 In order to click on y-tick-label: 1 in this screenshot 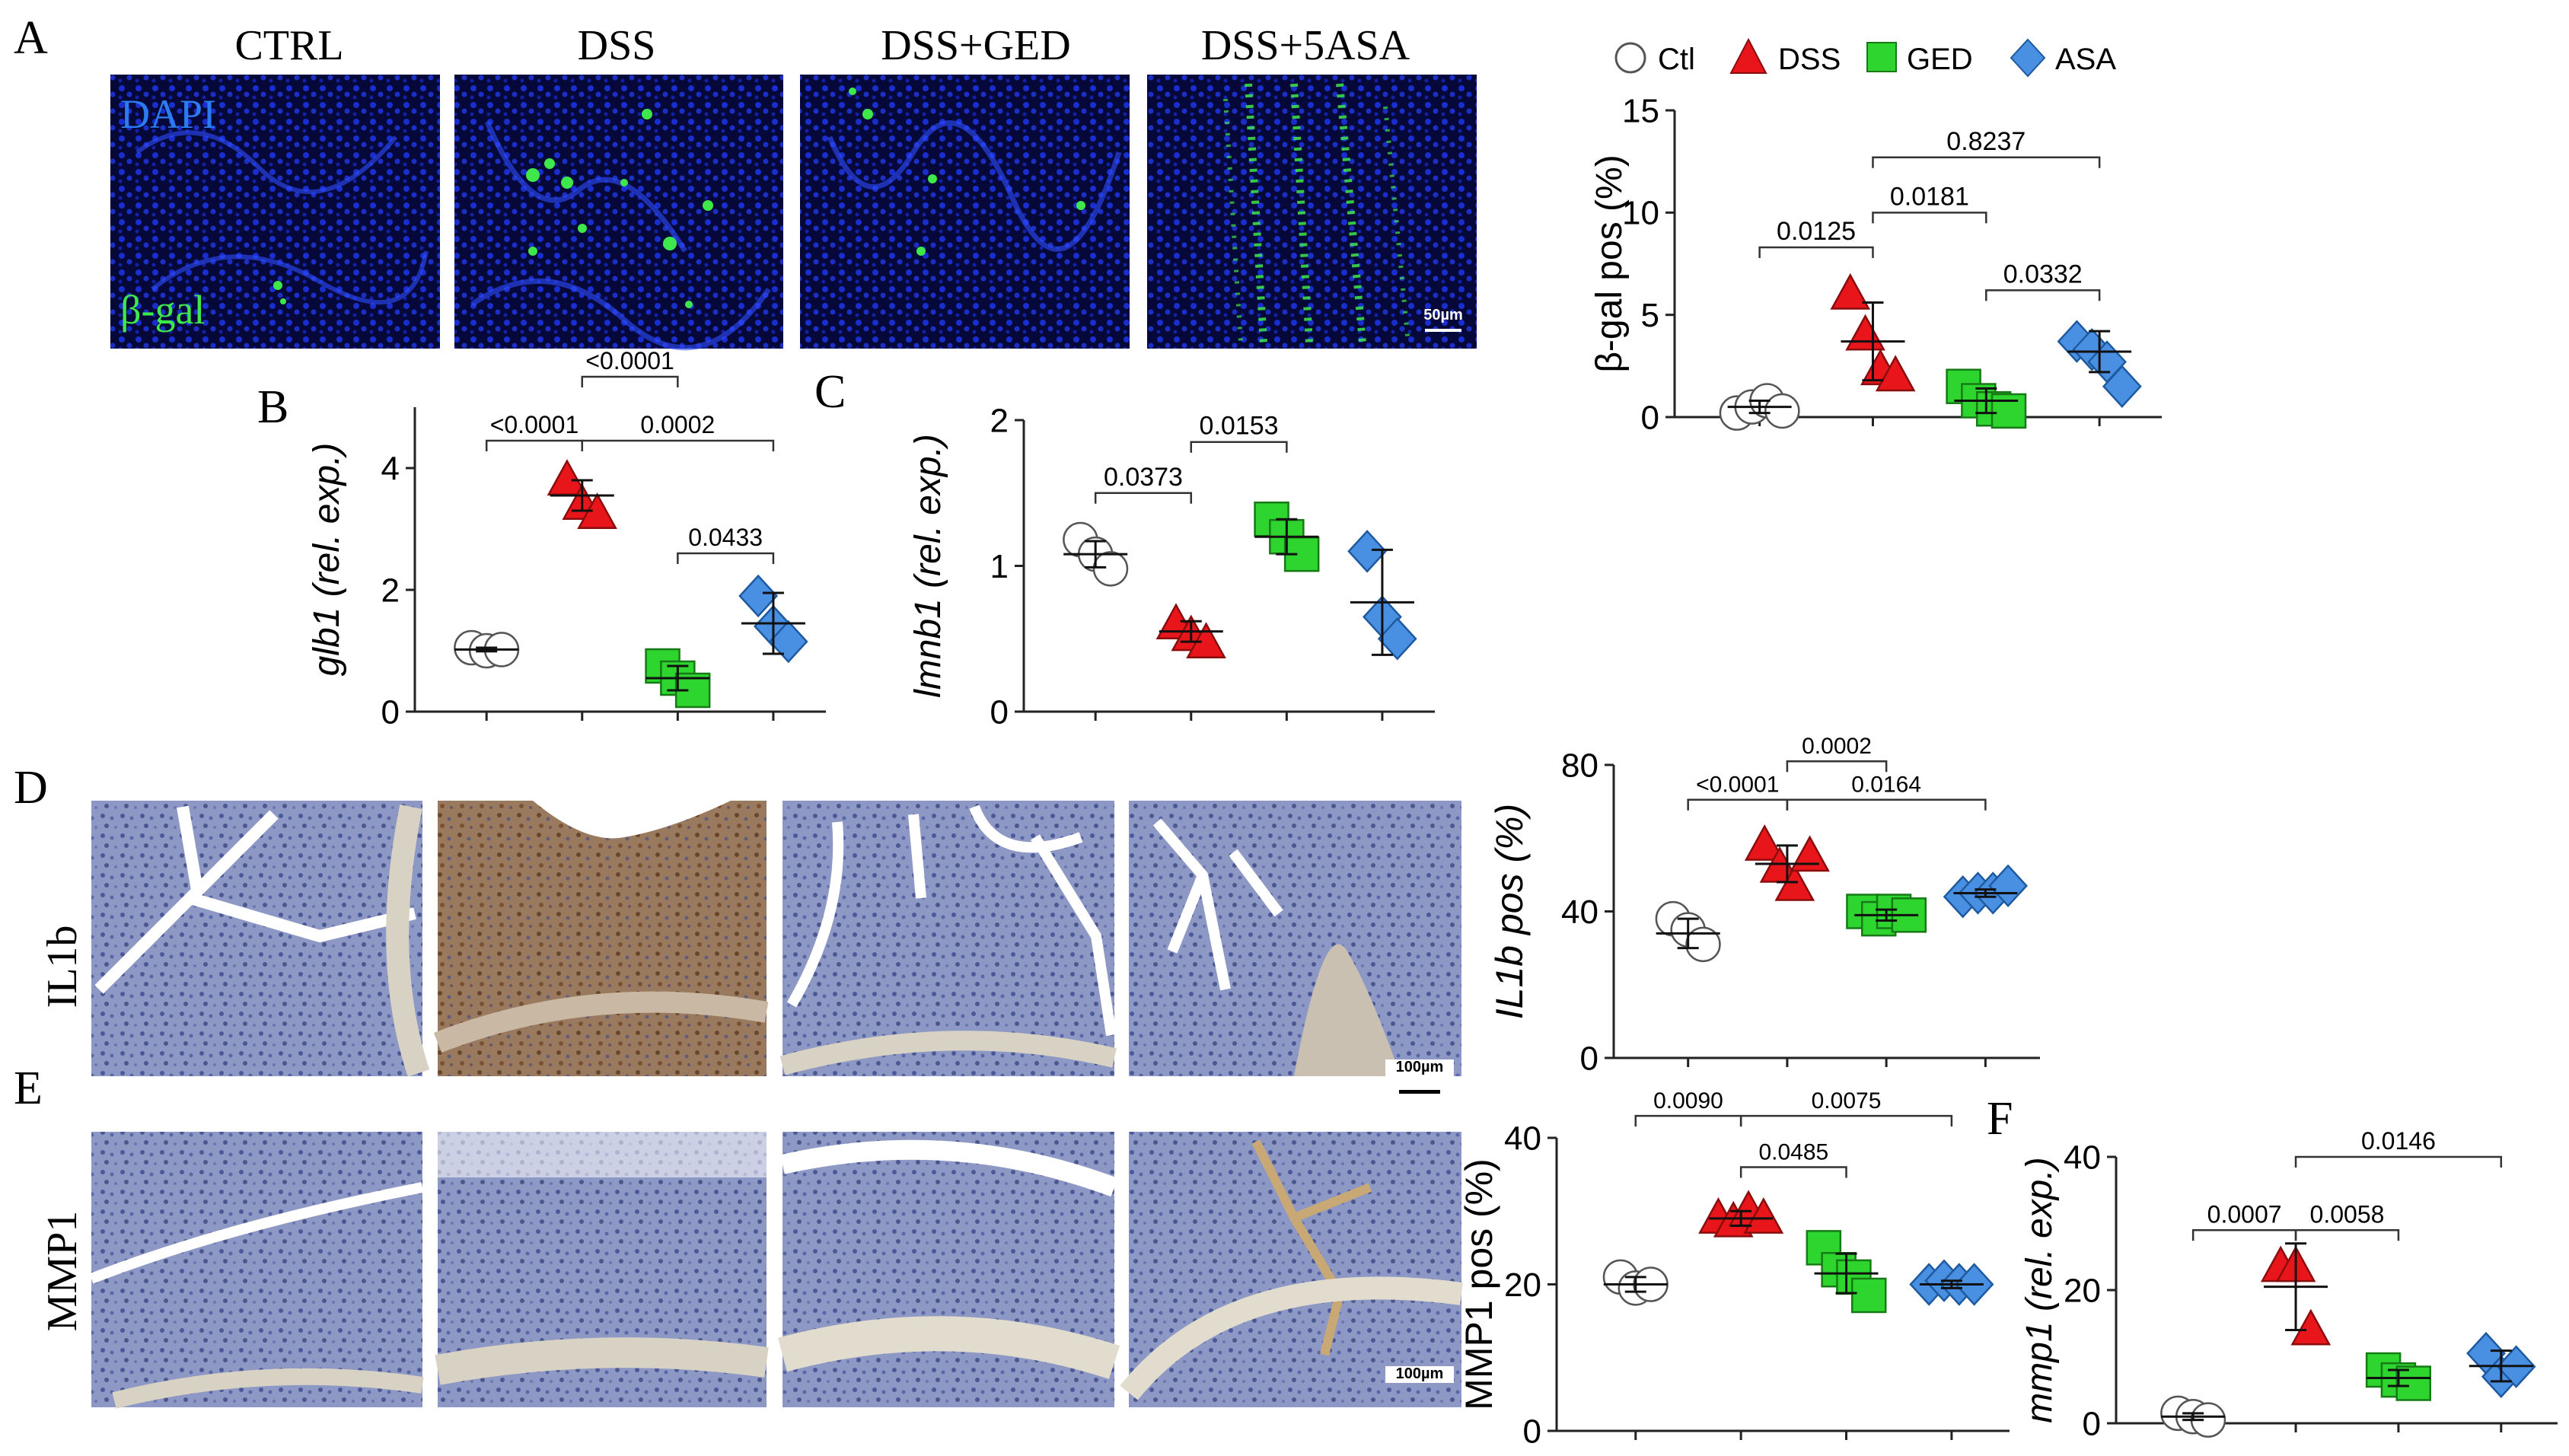, I will do `click(999, 566)`.